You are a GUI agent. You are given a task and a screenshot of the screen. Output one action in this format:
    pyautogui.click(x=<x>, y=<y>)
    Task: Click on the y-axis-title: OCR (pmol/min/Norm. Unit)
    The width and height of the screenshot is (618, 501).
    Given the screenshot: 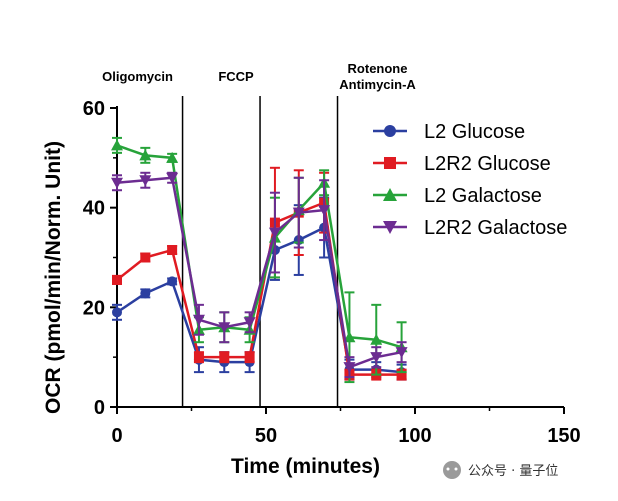 What is the action you would take?
    pyautogui.click(x=53, y=277)
    